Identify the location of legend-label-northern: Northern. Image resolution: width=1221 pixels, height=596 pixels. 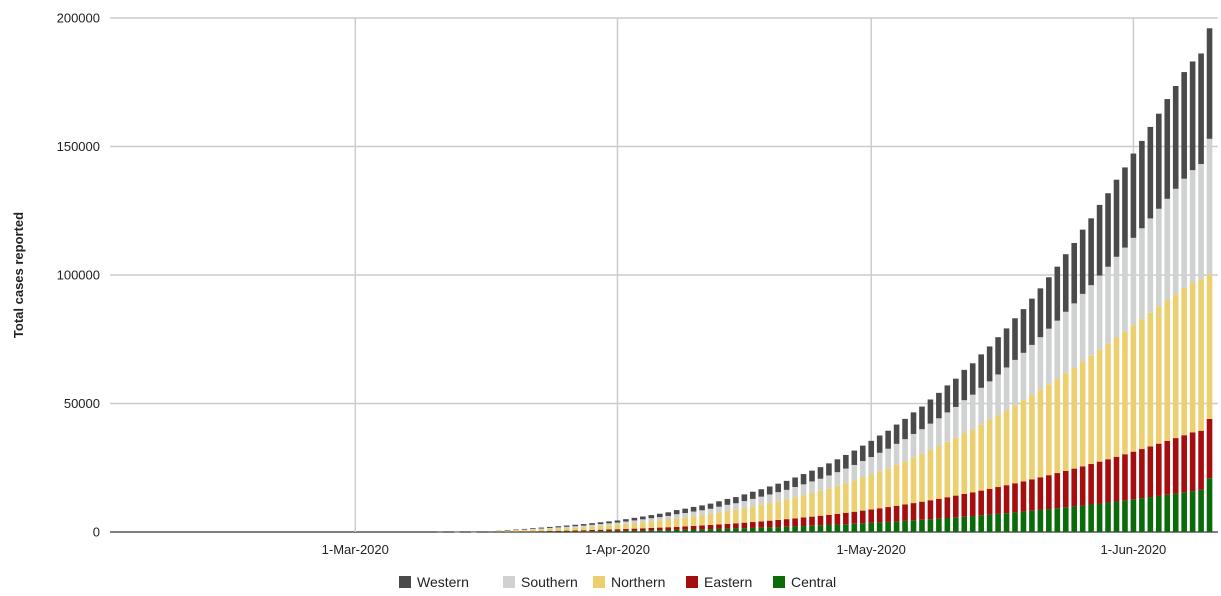
(638, 582).